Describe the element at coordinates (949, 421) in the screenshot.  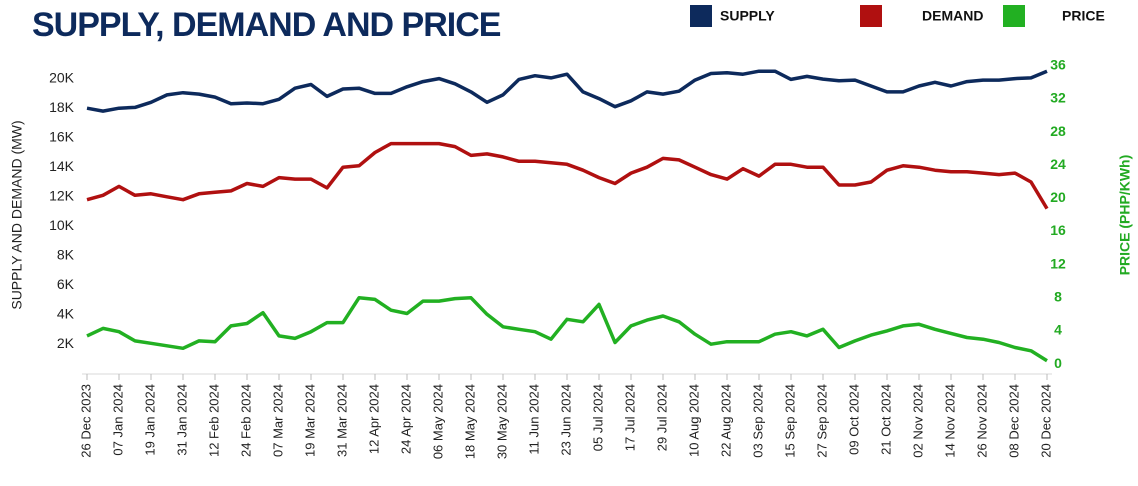
I see `x-tick-label: 14 Nov 2024` at that location.